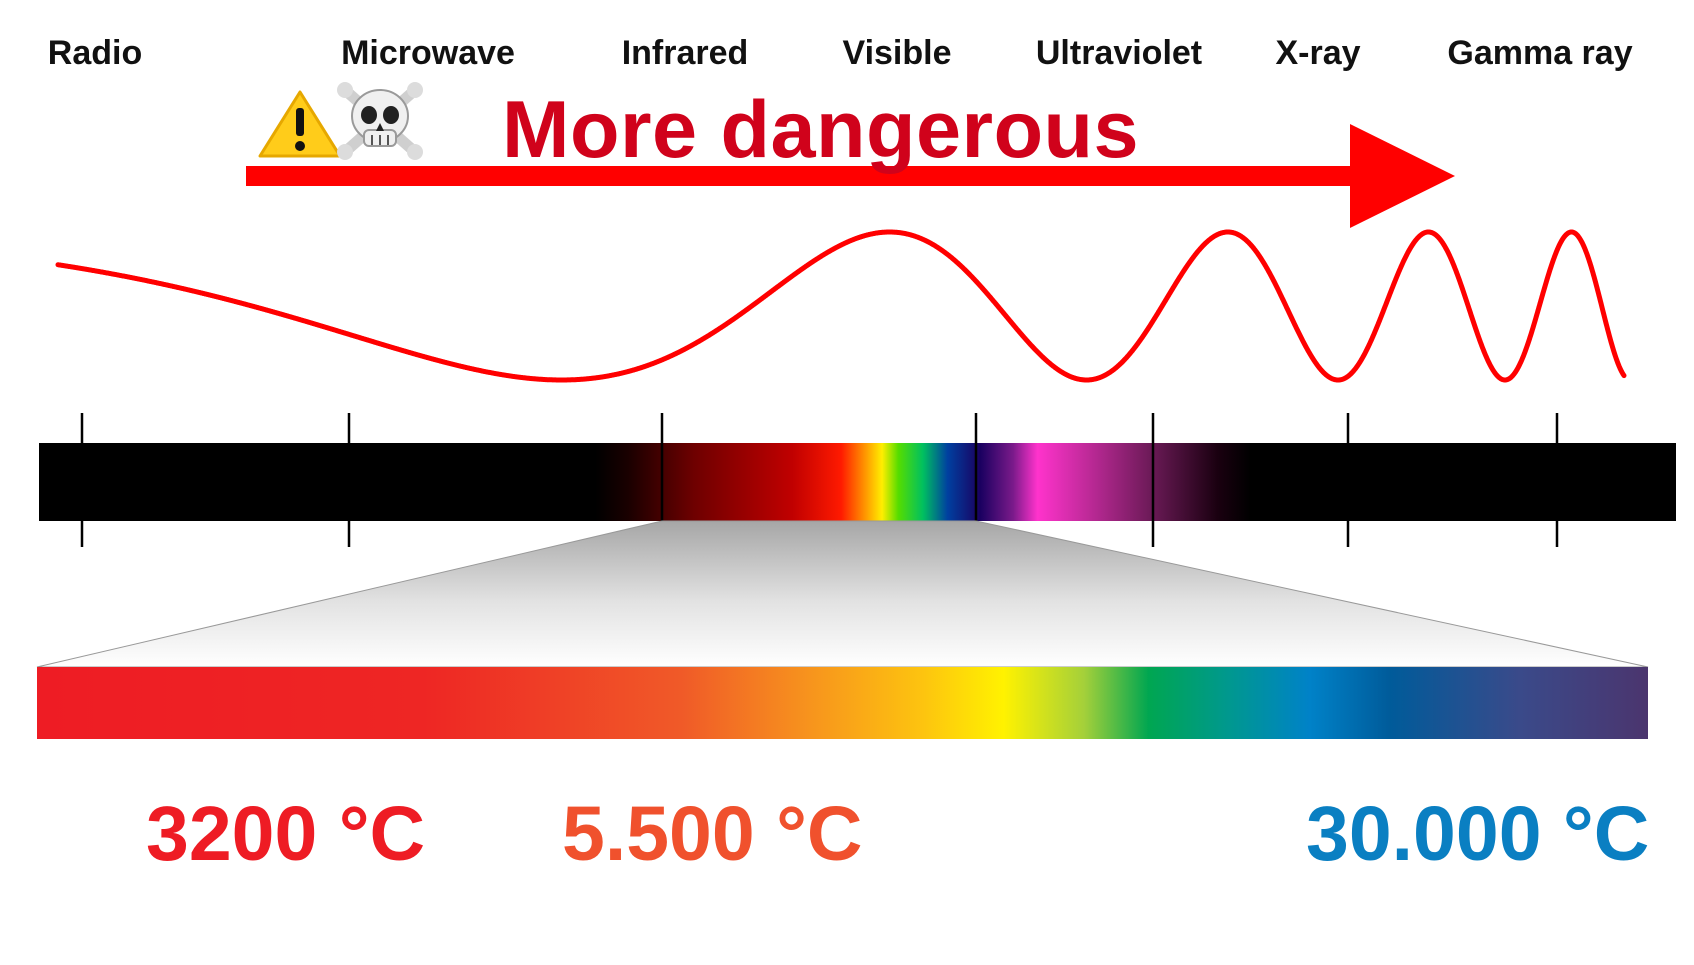 The height and width of the screenshot is (965, 1694). I want to click on danger-arrow-head, so click(1402, 176).